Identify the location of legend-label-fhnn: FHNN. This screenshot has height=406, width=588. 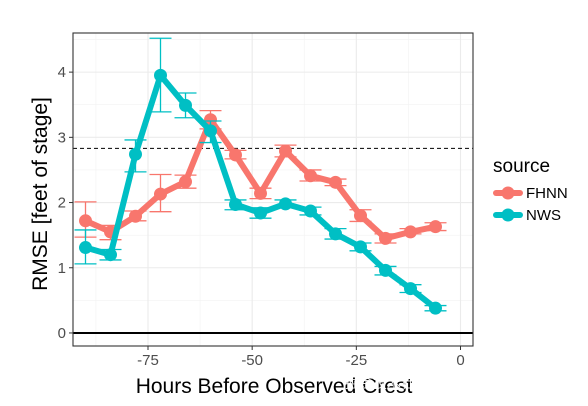
(547, 193).